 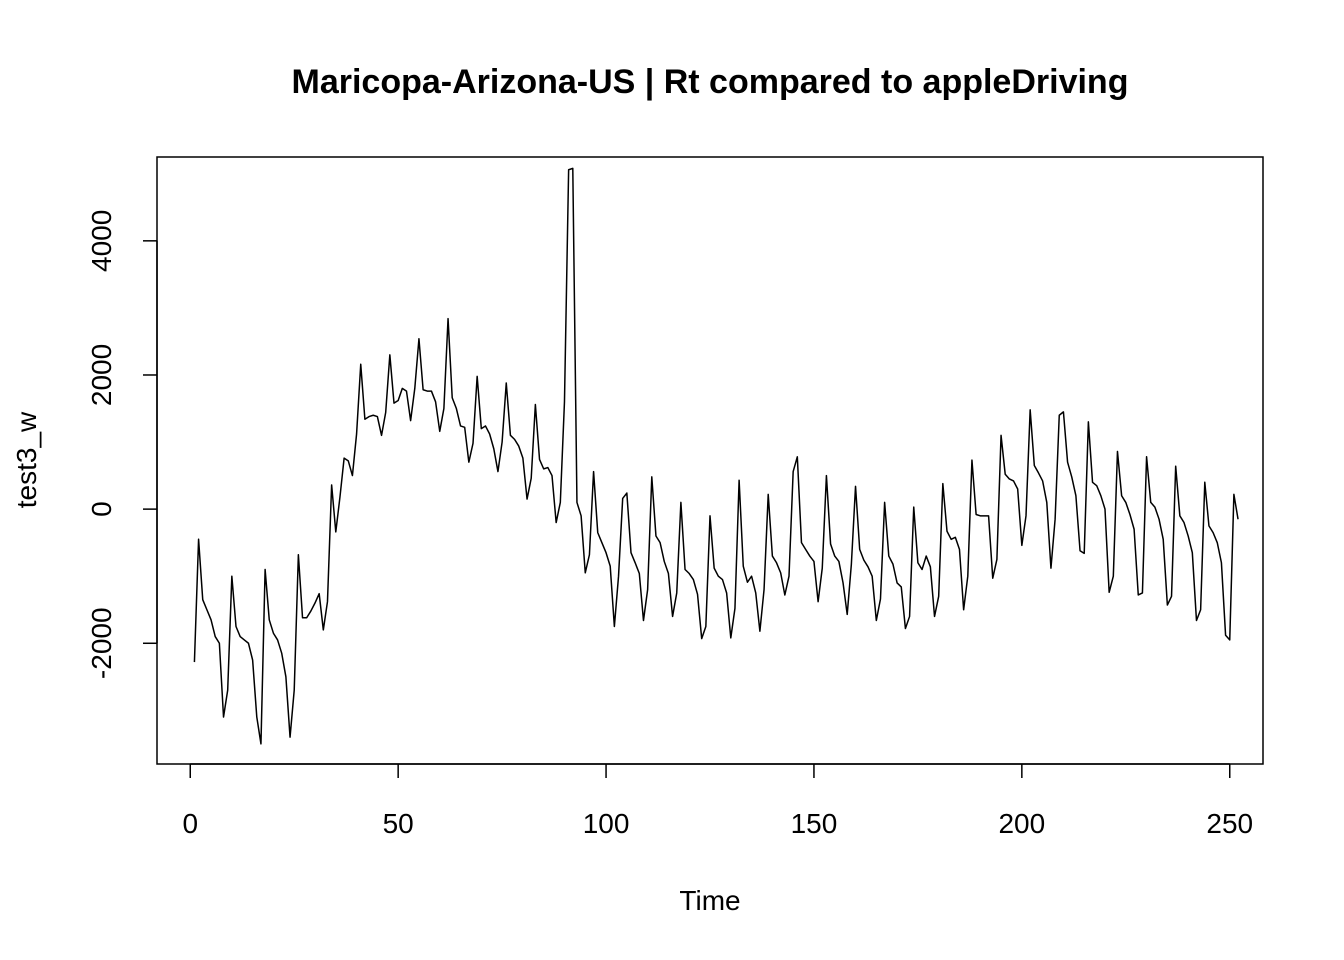 What do you see at coordinates (717, 801) in the screenshot?
I see `x-axis: 0 50 100 150 200 250` at bounding box center [717, 801].